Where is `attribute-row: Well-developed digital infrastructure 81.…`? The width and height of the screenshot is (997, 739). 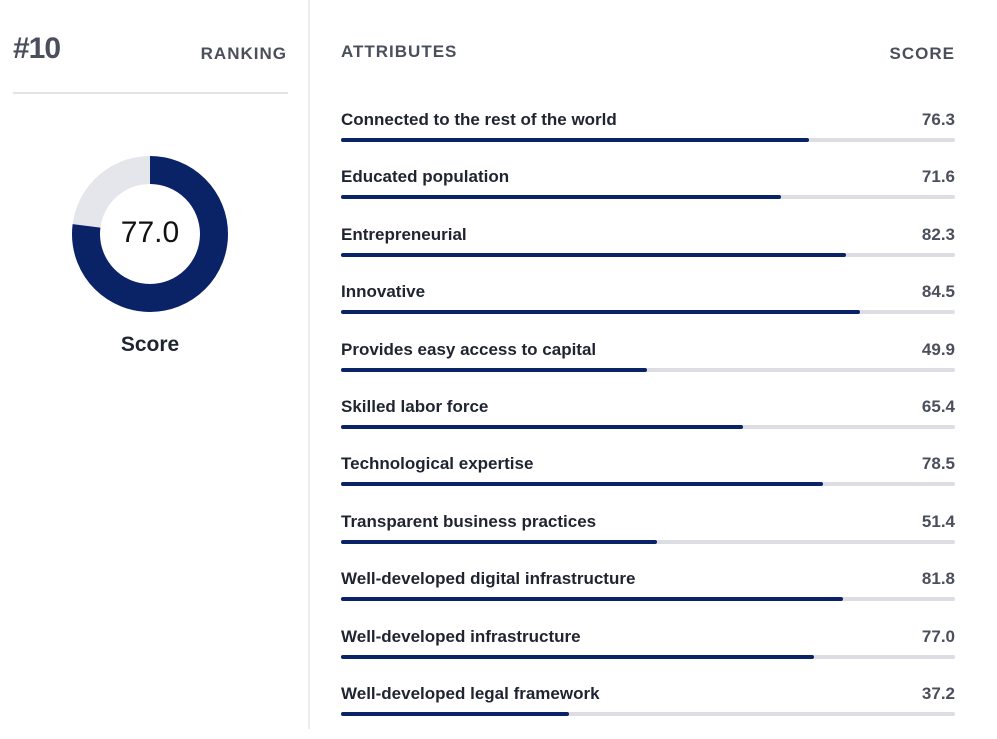
attribute-row: Well-developed digital infrastructure 81.… is located at coordinates (648, 595).